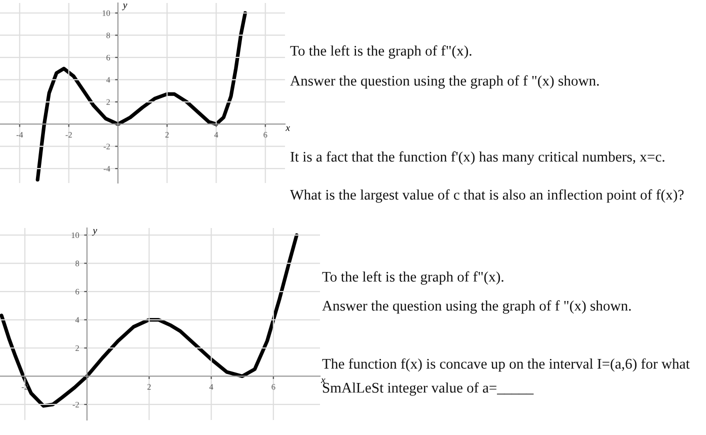 The height and width of the screenshot is (435, 706). What do you see at coordinates (69, 135) in the screenshot?
I see `x-tick-label: -2` at bounding box center [69, 135].